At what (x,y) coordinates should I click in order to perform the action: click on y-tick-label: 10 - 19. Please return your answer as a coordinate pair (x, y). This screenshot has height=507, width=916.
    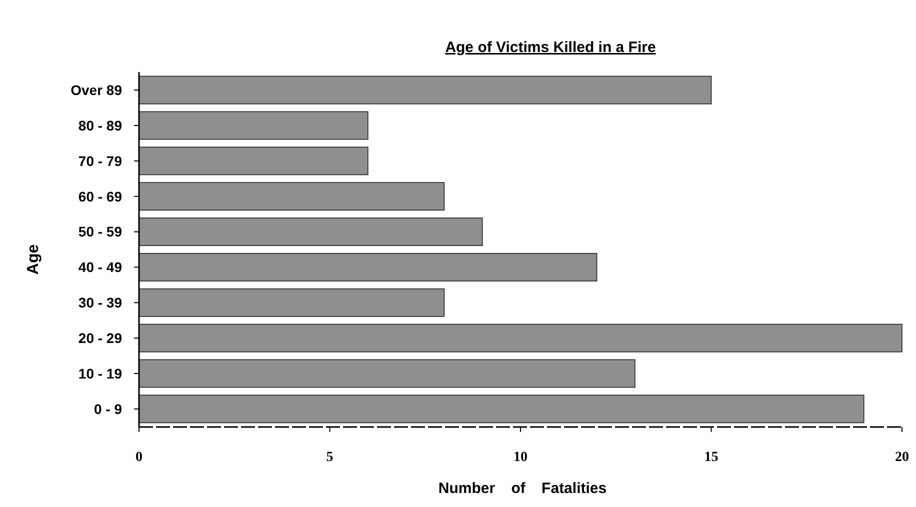
    Looking at the image, I should click on (100, 373).